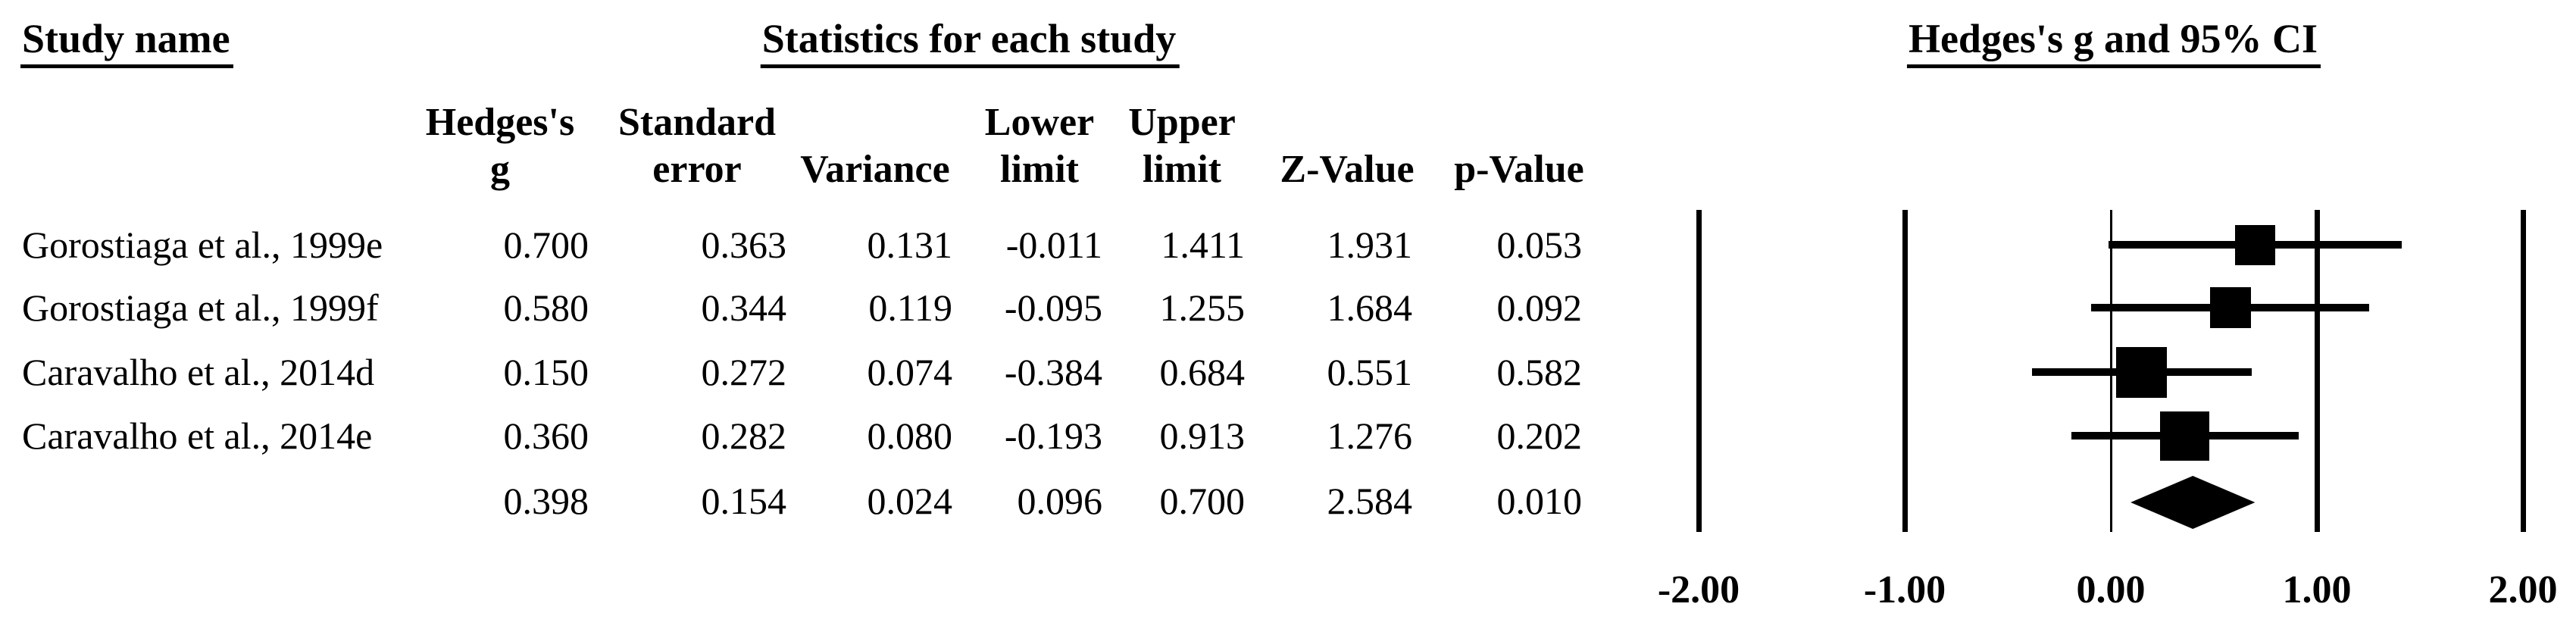  What do you see at coordinates (744, 307) in the screenshot?
I see `stat-value-se: 0.344` at bounding box center [744, 307].